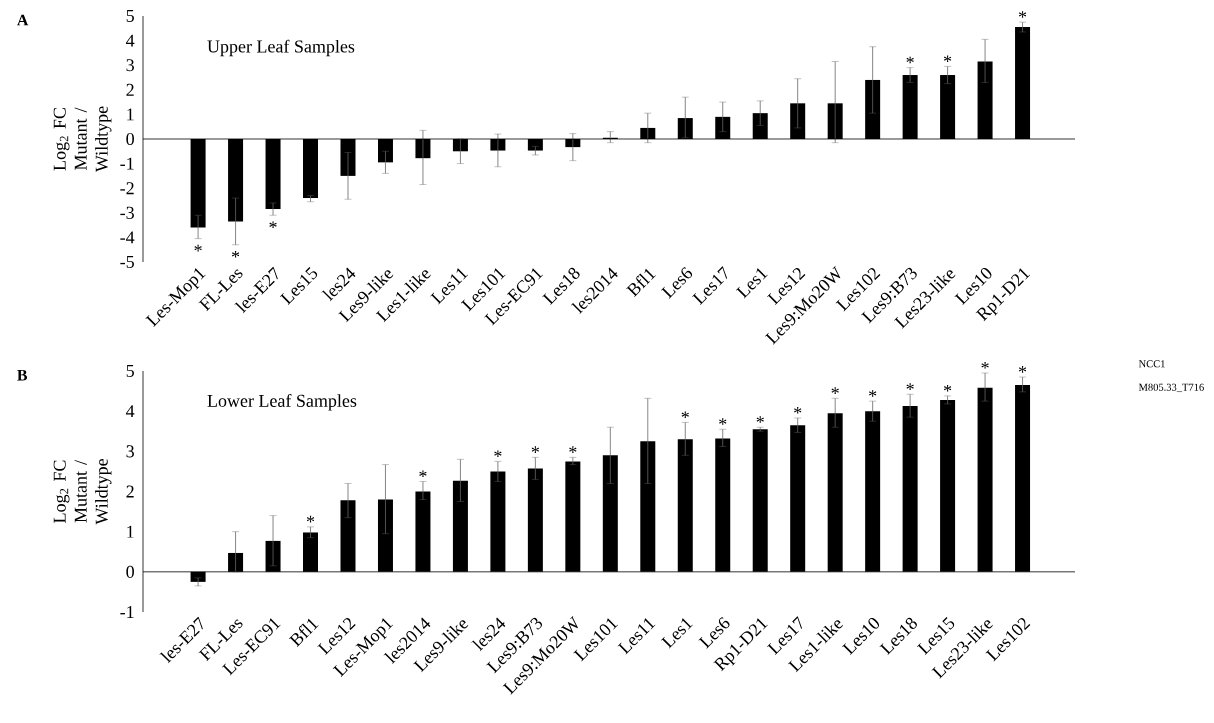 Image resolution: width=1214 pixels, height=723 pixels. Describe the element at coordinates (23, 20) in the screenshot. I see `chart-title: A` at that location.